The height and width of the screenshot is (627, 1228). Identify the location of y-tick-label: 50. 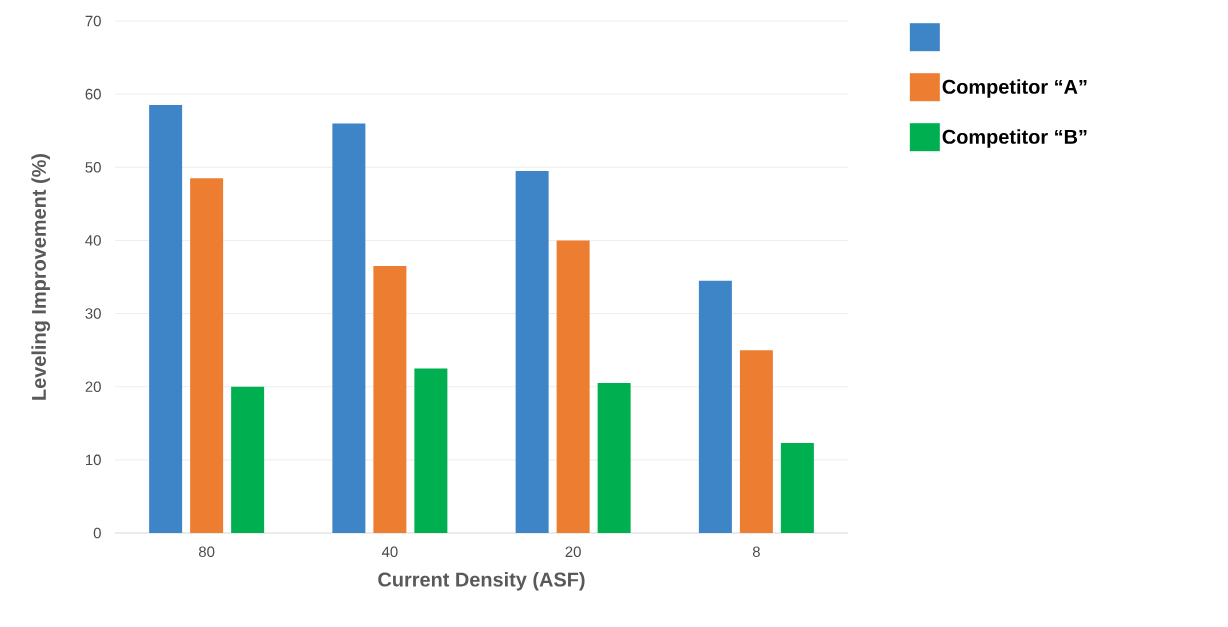
(93, 167).